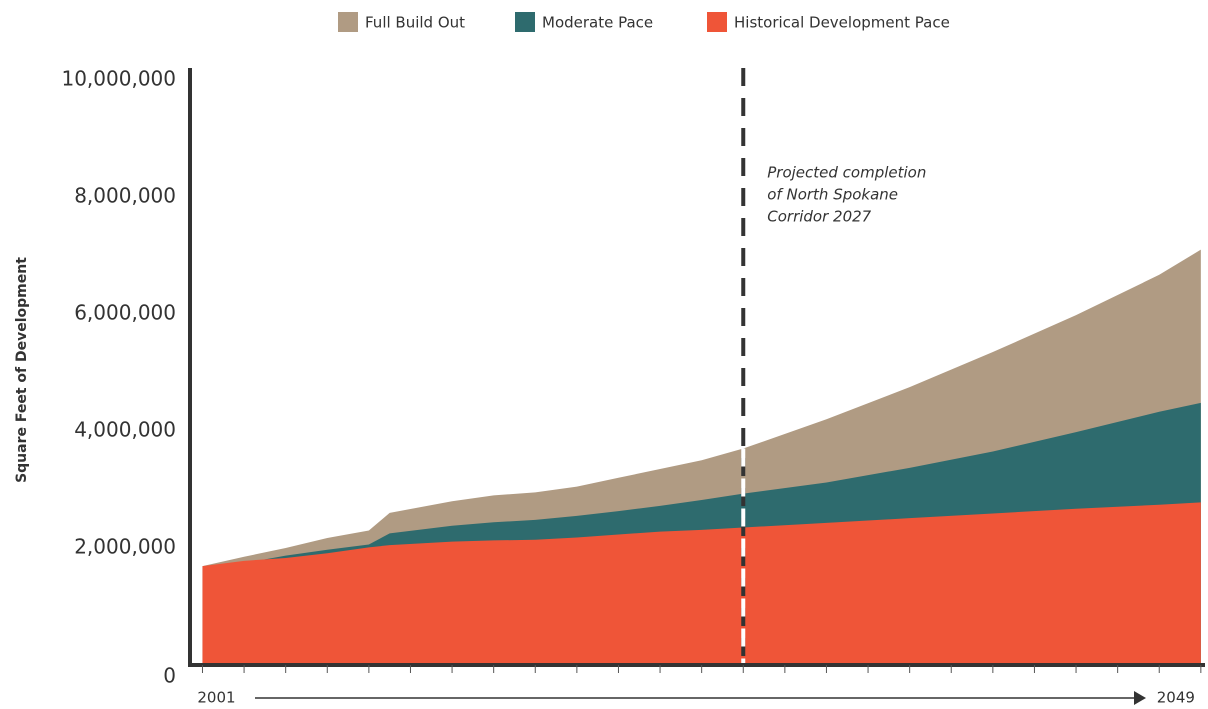 The width and height of the screenshot is (1208, 709). Describe the element at coordinates (1176, 698) in the screenshot. I see `x-tick-label: 2049` at that location.